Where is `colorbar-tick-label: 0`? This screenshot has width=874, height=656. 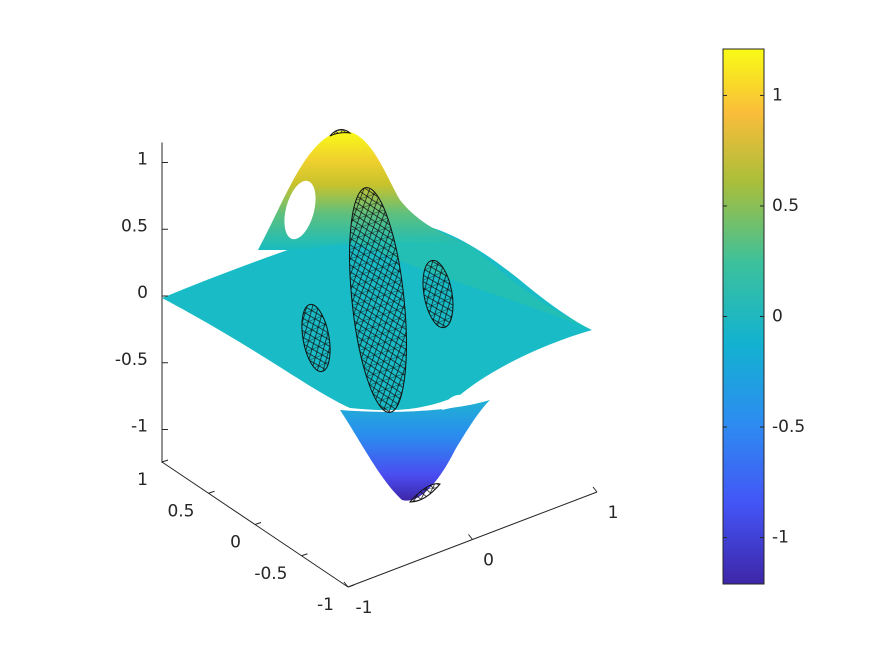 colorbar-tick-label: 0 is located at coordinates (777, 317).